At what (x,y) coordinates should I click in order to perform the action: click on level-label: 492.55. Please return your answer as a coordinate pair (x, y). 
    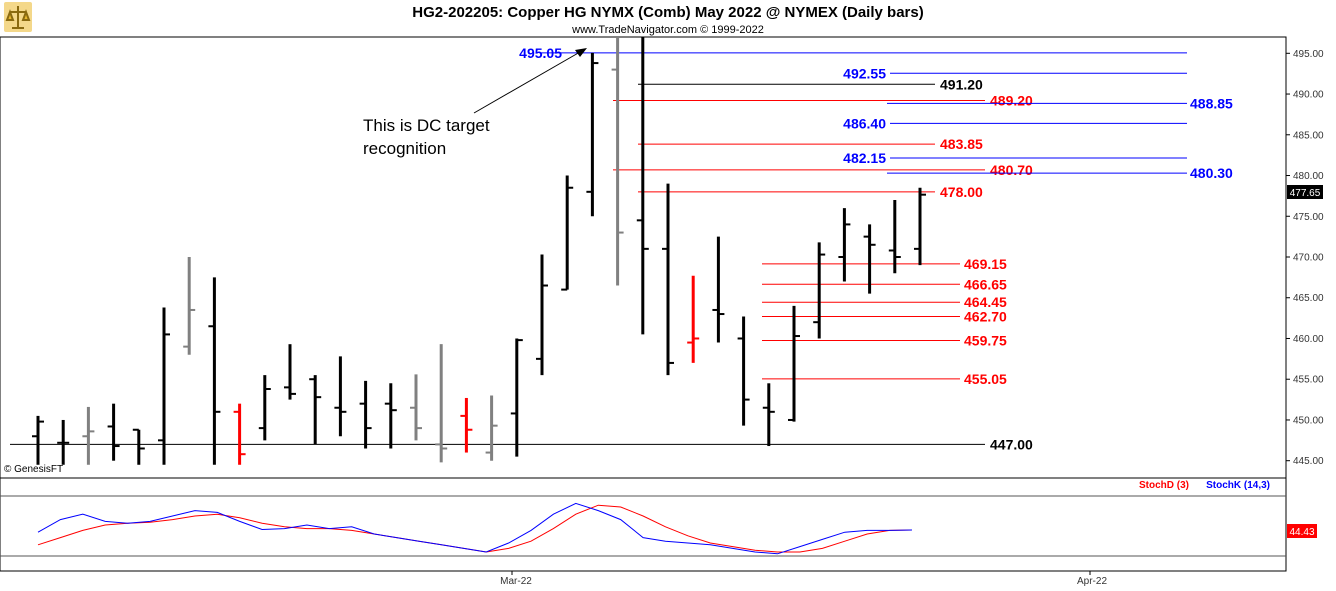
    Looking at the image, I should click on (864, 73).